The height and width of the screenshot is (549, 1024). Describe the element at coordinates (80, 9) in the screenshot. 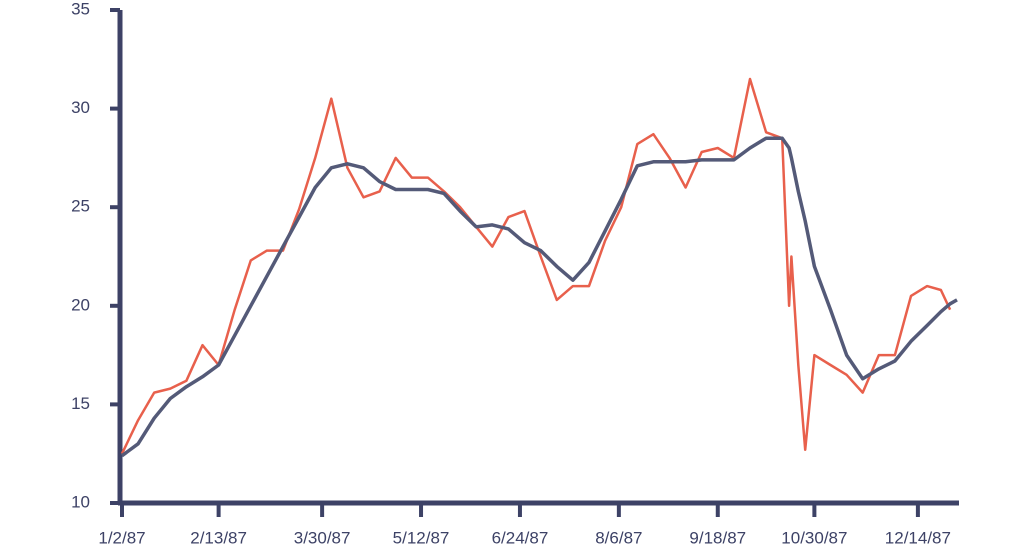

I see `y-tick-label: 35` at that location.